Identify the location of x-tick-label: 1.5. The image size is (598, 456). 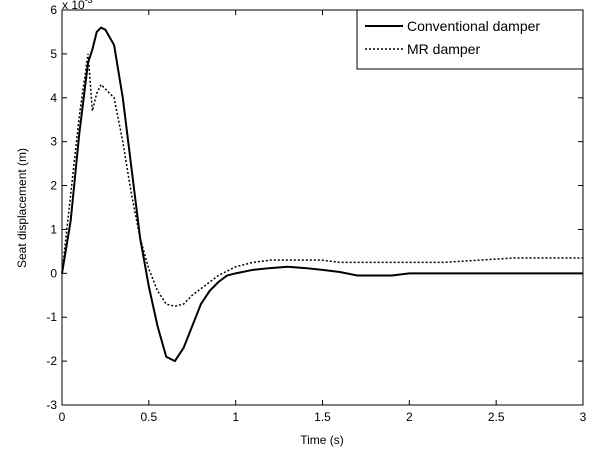
(322, 417).